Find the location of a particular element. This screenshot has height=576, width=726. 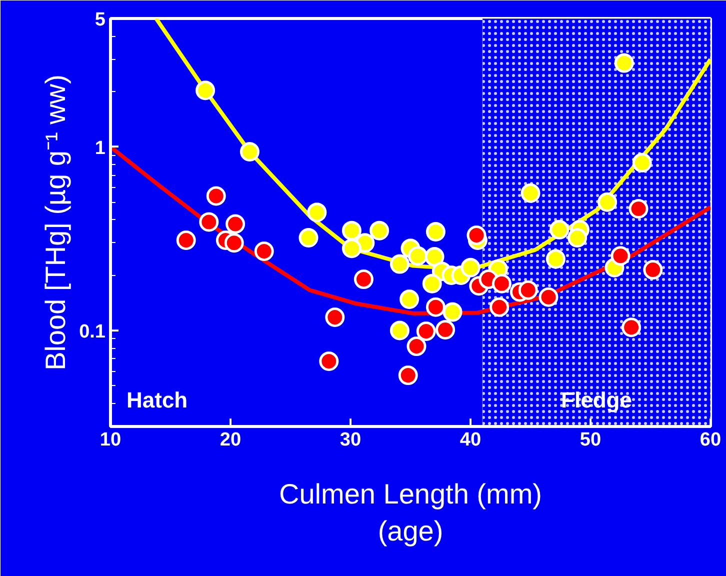

x-tick-label: 20 is located at coordinates (231, 440).